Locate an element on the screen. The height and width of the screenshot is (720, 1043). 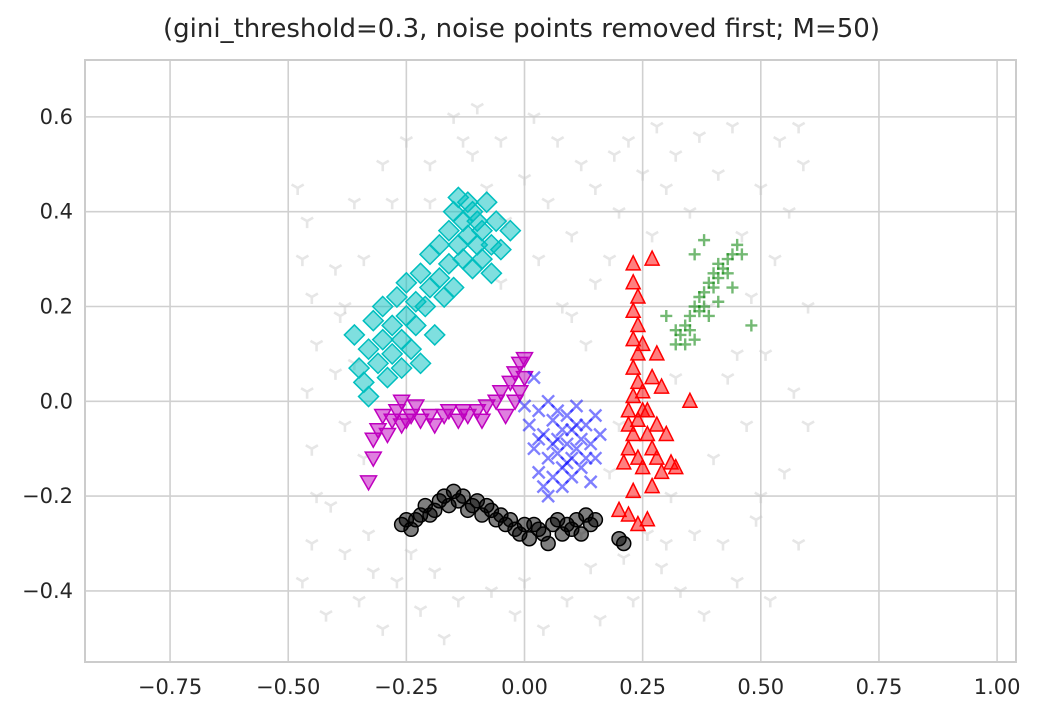
y-tick-label: 0.0 is located at coordinates (56, 401).